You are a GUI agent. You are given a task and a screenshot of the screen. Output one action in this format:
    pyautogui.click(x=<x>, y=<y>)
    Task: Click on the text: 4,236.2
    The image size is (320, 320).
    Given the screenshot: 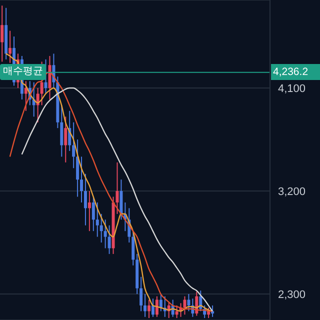 What is the action you would take?
    pyautogui.click(x=295, y=72)
    